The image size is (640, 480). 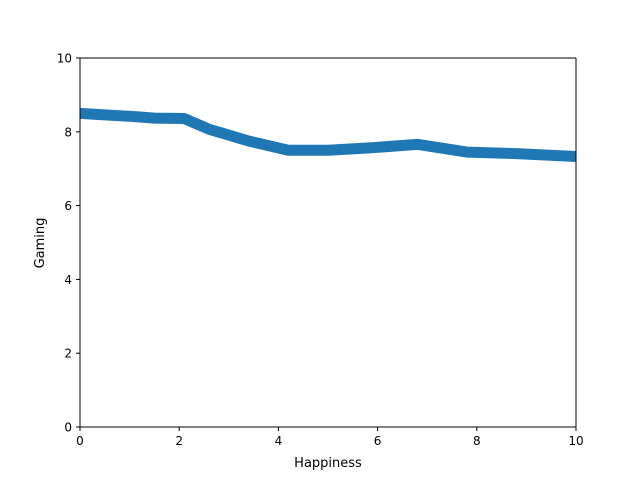 What do you see at coordinates (378, 441) in the screenshot?
I see `x-tick-label: 6` at bounding box center [378, 441].